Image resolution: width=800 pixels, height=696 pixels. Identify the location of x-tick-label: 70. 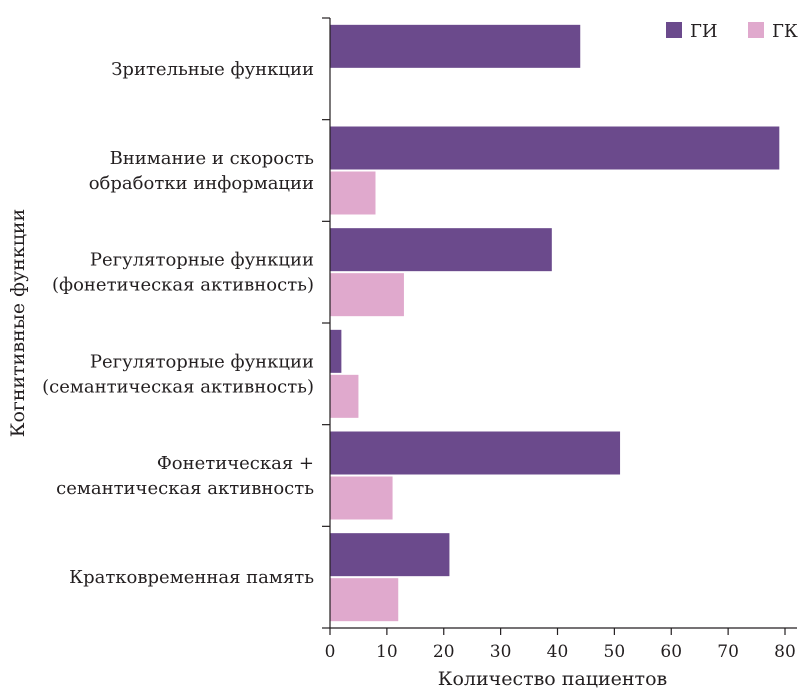
(728, 652).